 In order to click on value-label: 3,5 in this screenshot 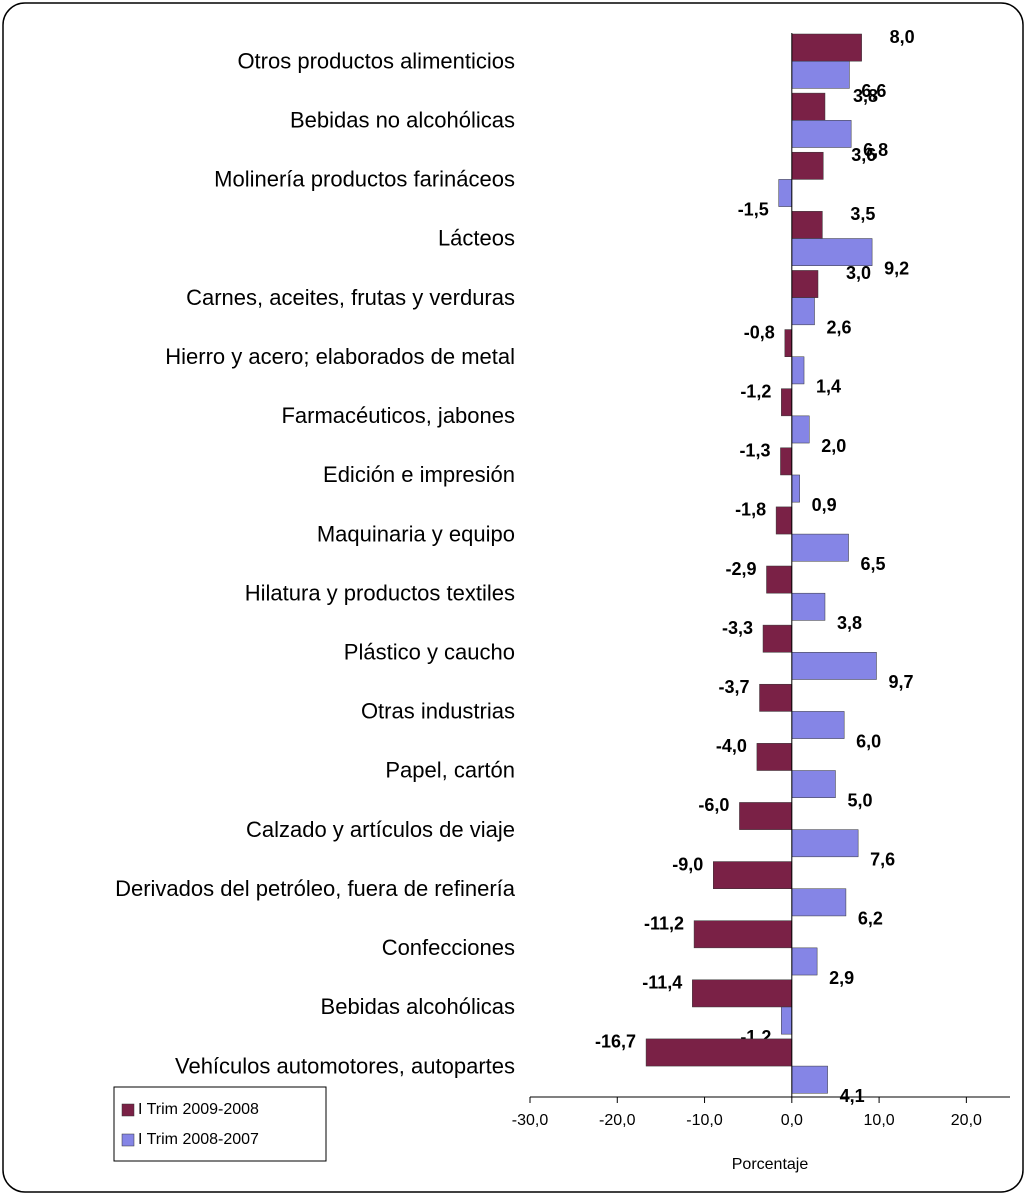, I will do `click(862, 214)`.